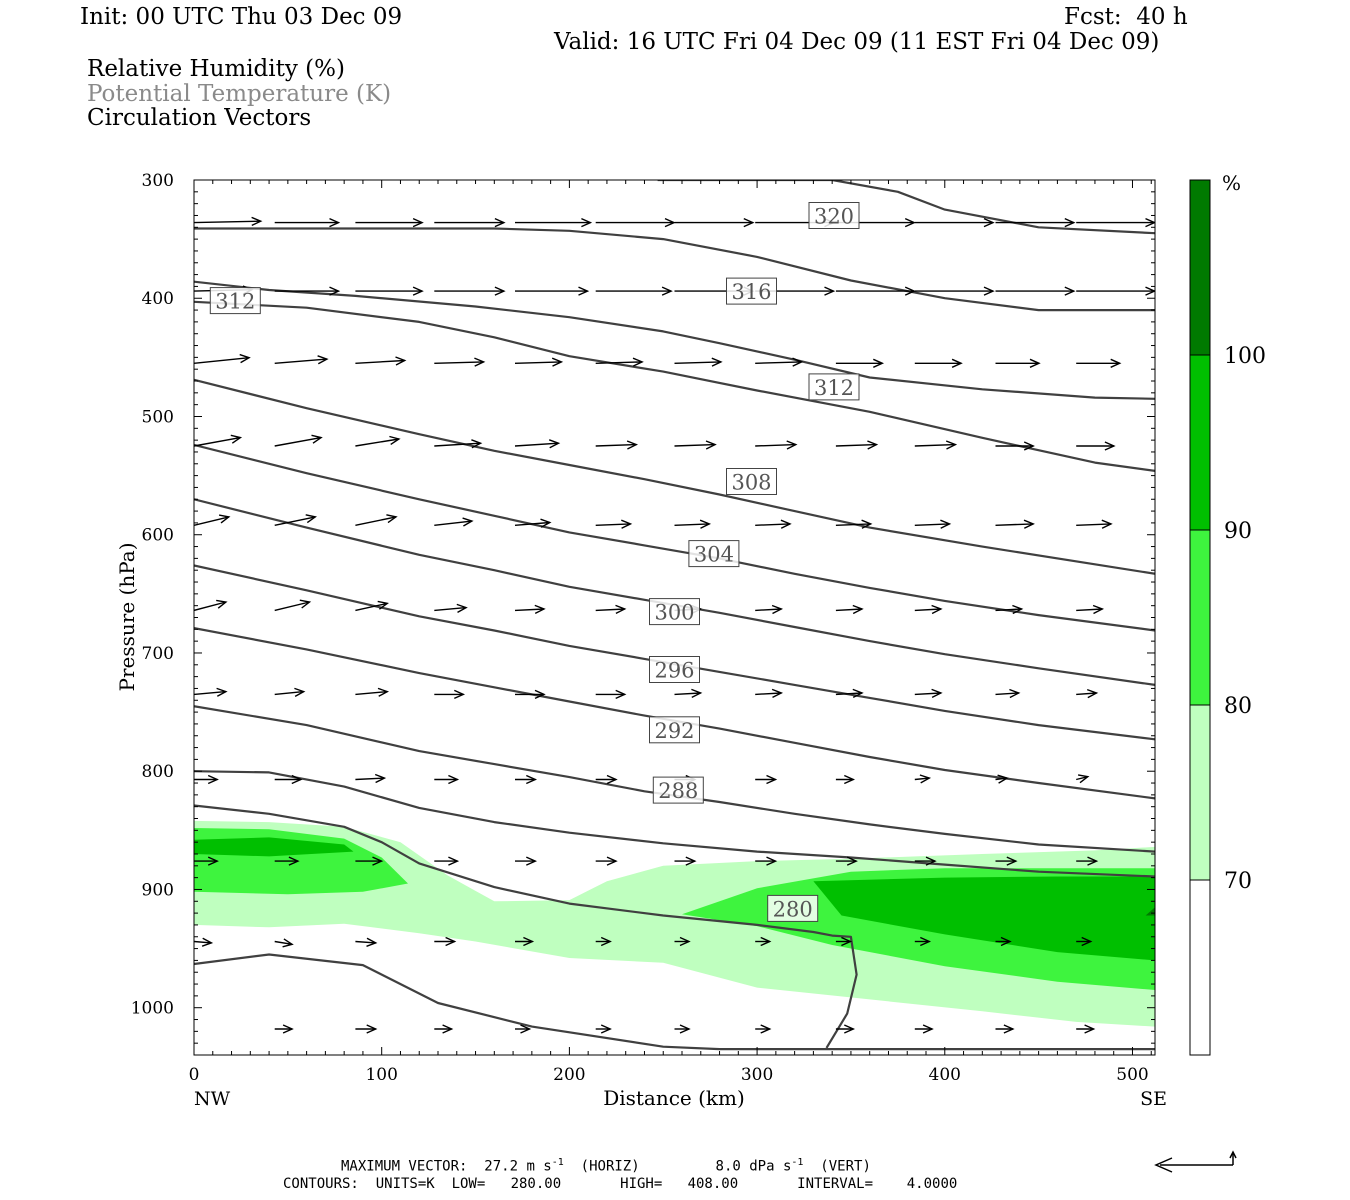 Image resolution: width=1350 pixels, height=1200 pixels. I want to click on contour-label: 288, so click(678, 790).